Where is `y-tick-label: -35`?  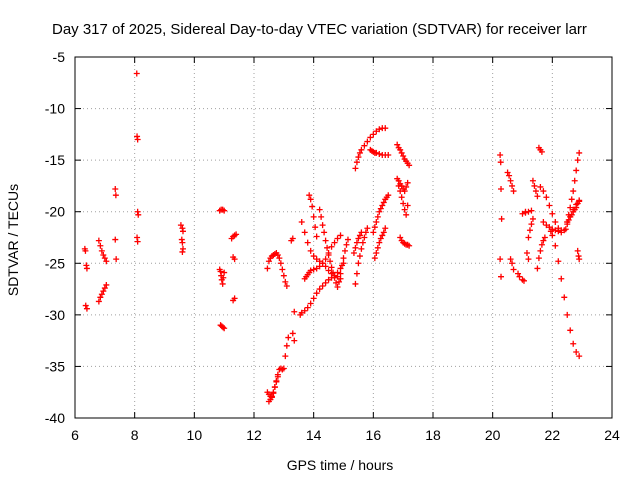
y-tick-label: -35 is located at coordinates (55, 366).